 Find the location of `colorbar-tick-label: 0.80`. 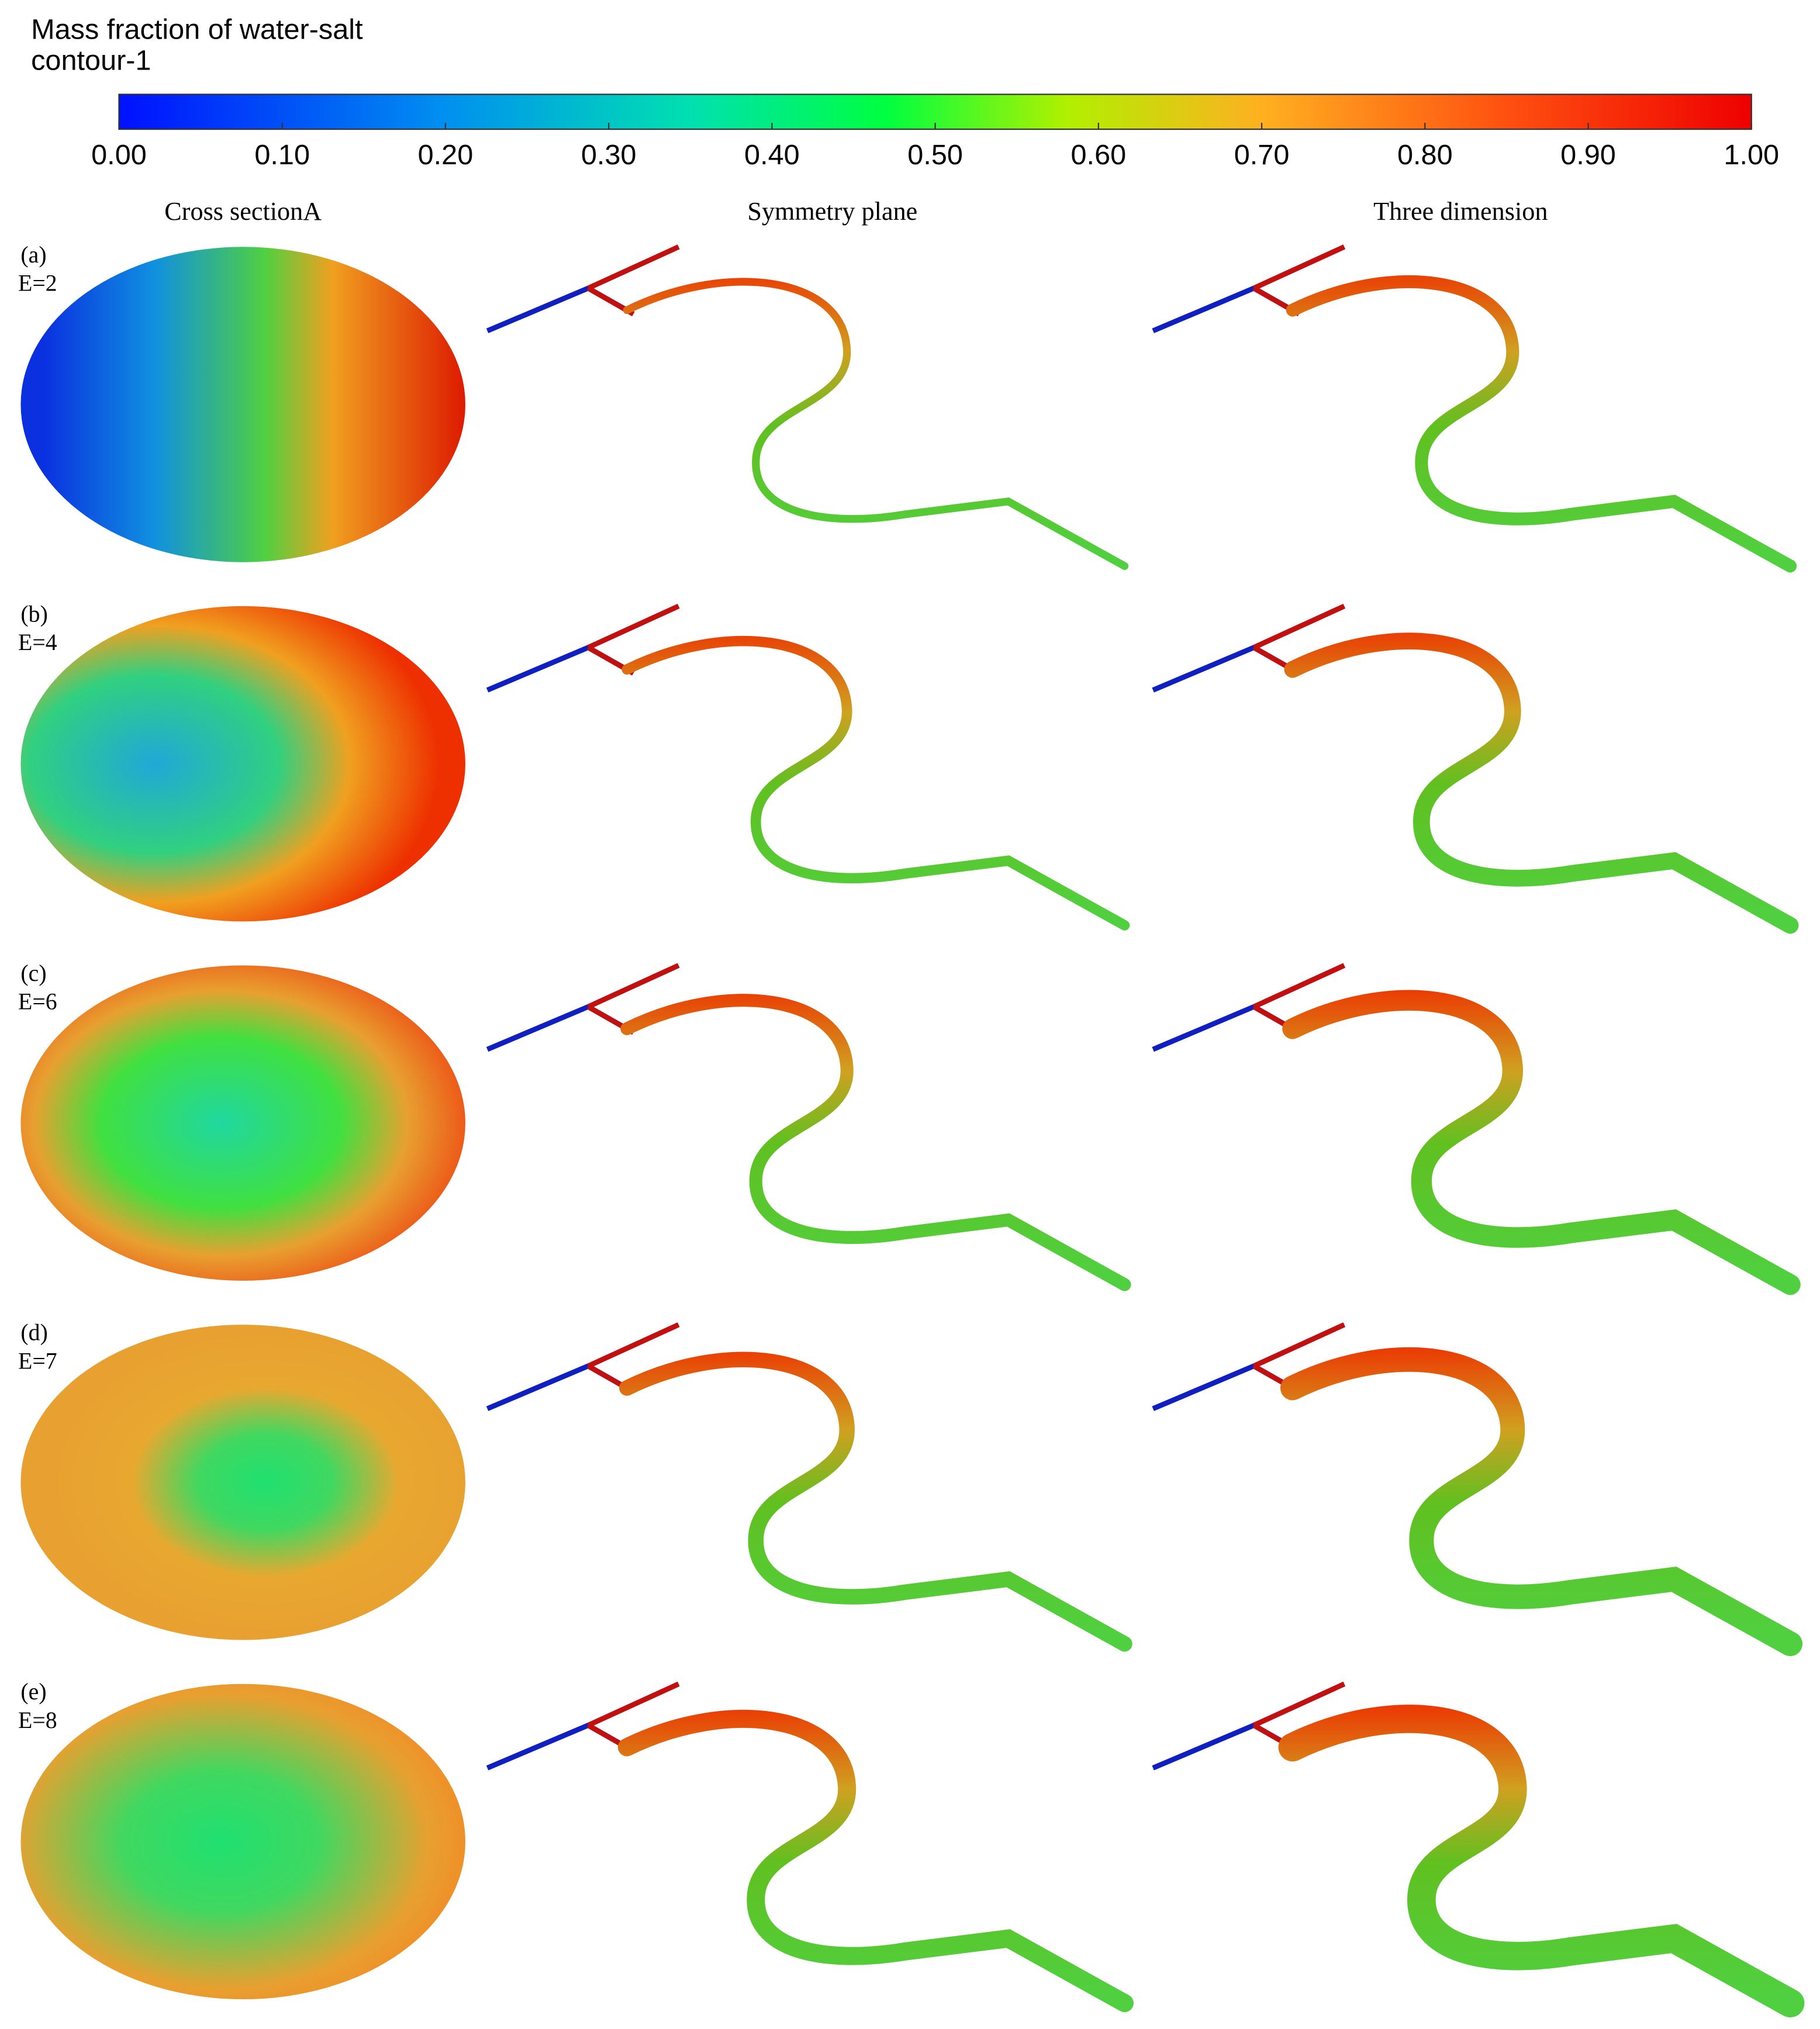

colorbar-tick-label: 0.80 is located at coordinates (1425, 155).